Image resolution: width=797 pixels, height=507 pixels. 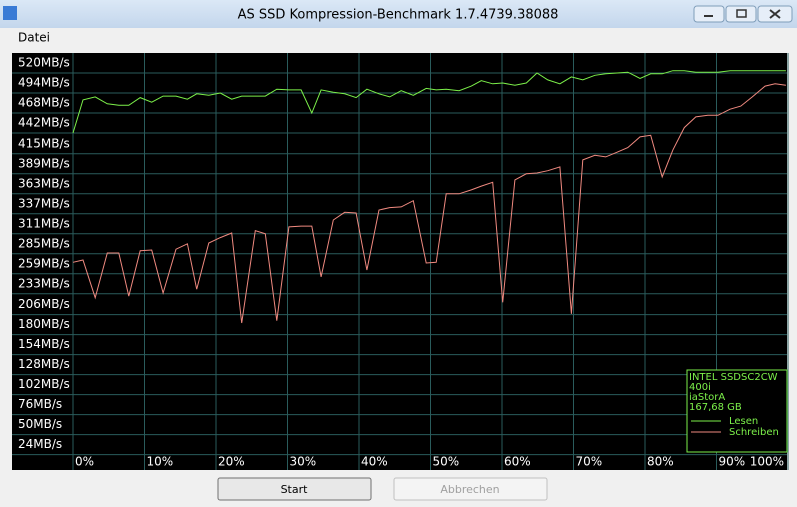 What do you see at coordinates (775, 14) in the screenshot?
I see `close-icon` at bounding box center [775, 14].